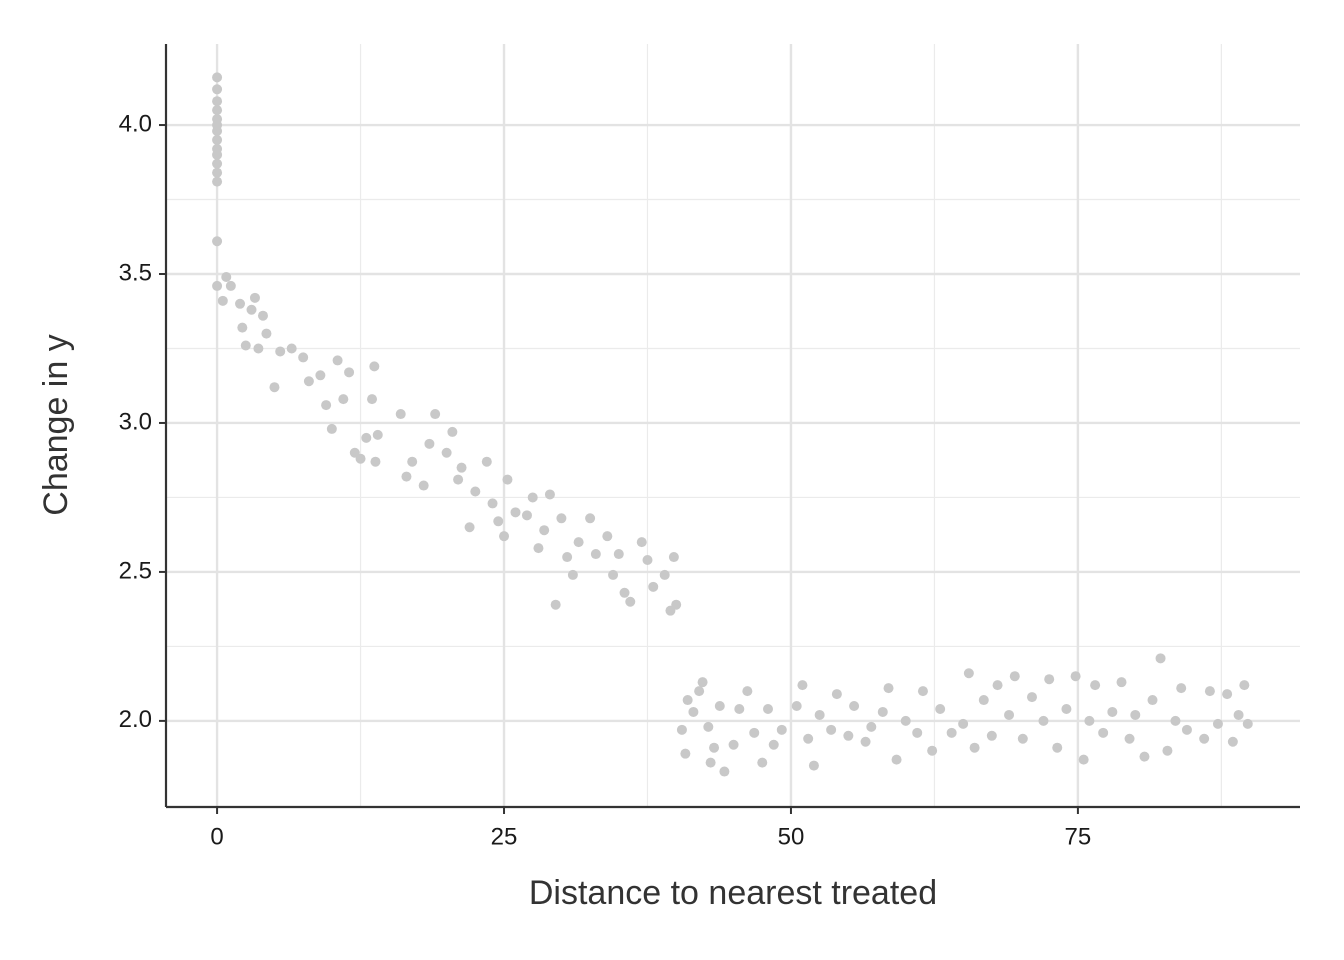 This screenshot has width=1344, height=960. Describe the element at coordinates (1078, 836) in the screenshot. I see `x-tick-label: 75` at that location.